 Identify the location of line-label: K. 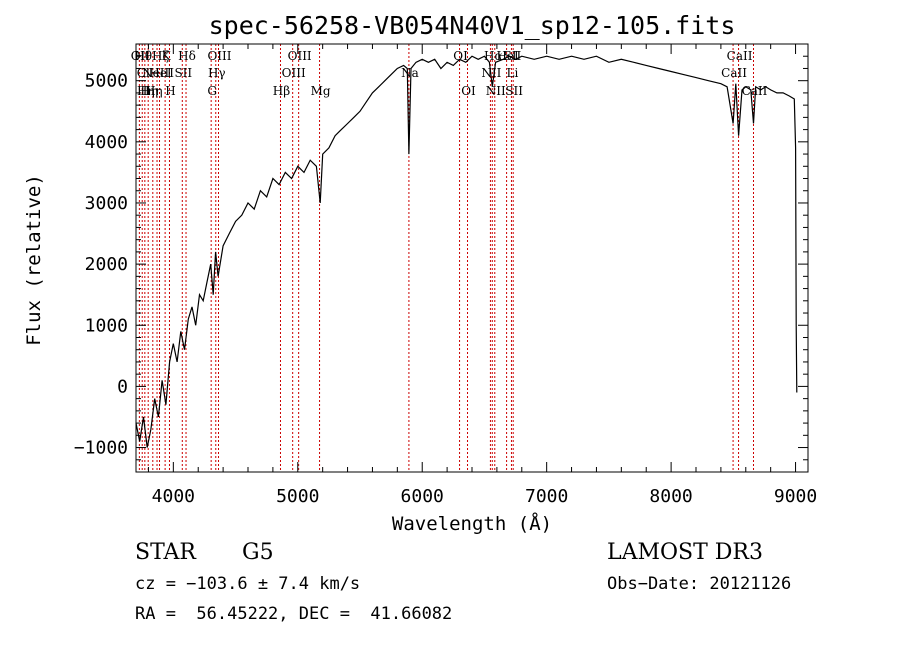
(167, 56).